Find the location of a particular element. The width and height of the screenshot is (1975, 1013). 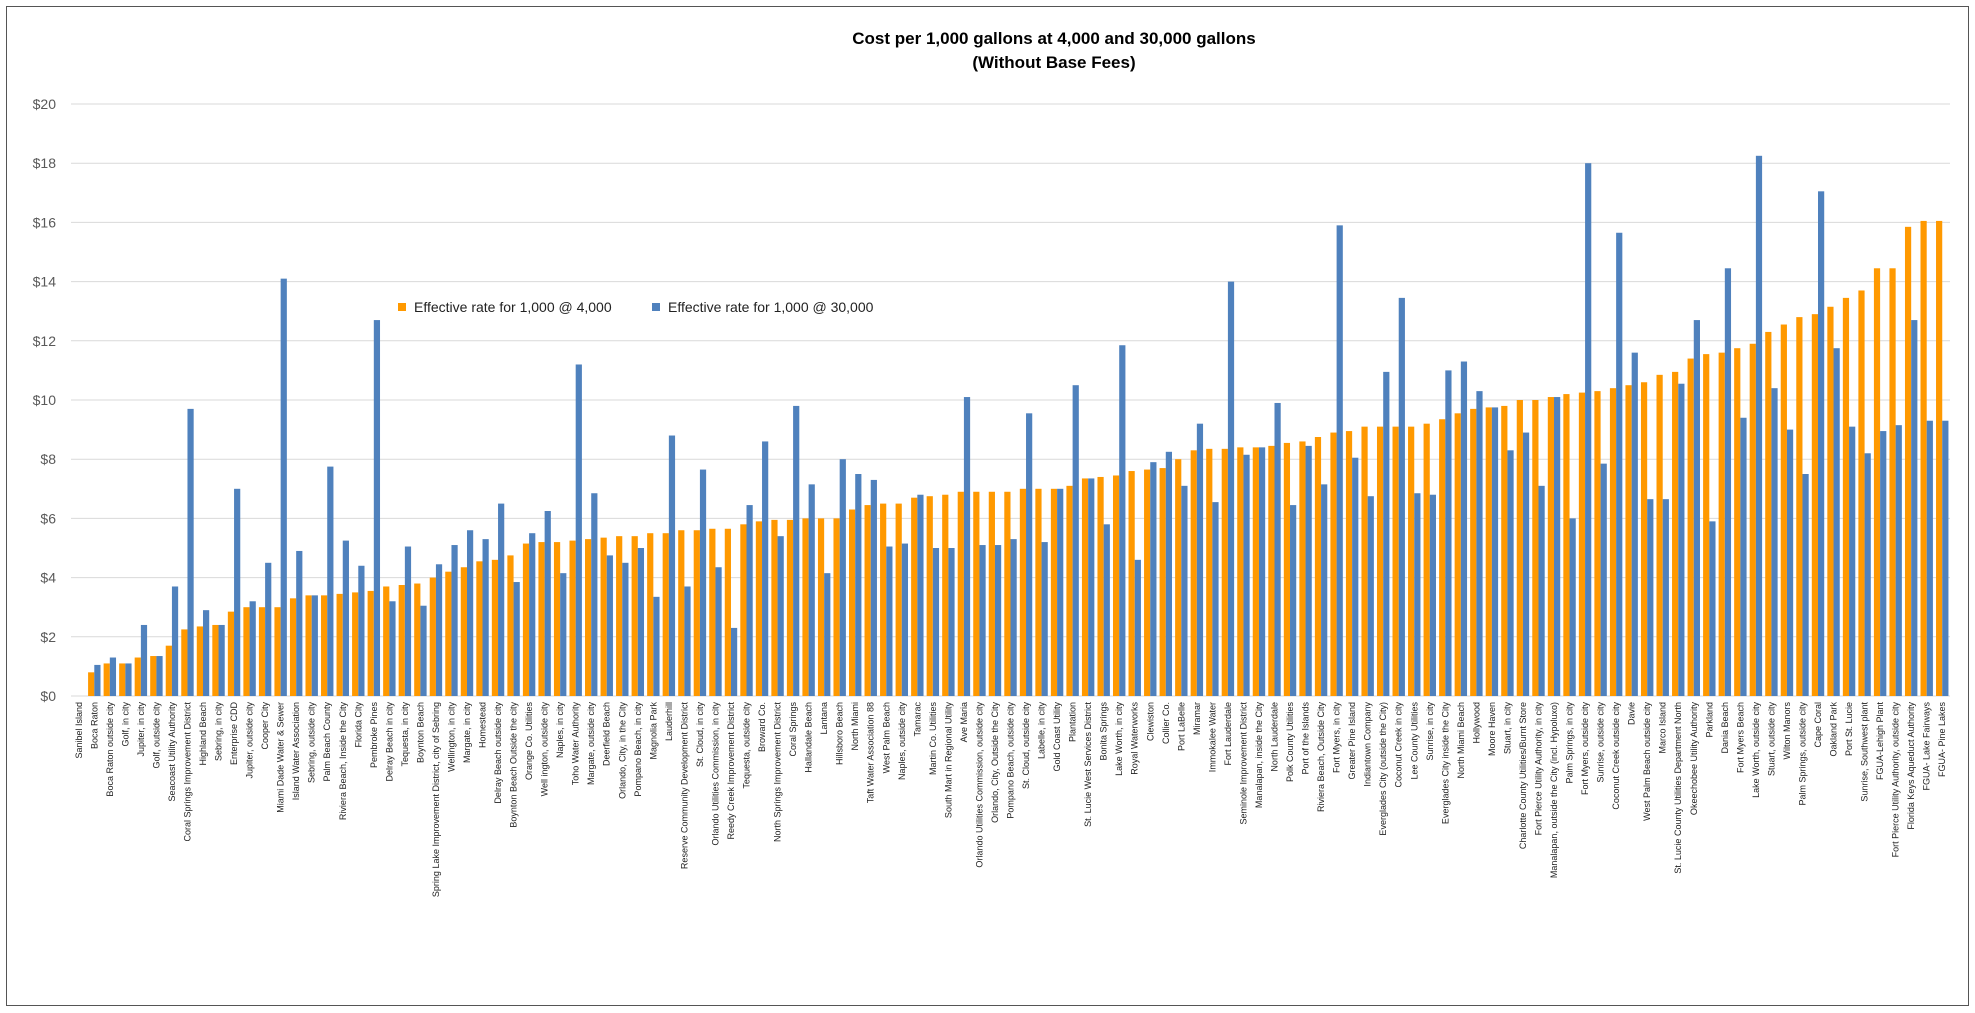

x-tick-label: Parkland is located at coordinates (1709, 720).